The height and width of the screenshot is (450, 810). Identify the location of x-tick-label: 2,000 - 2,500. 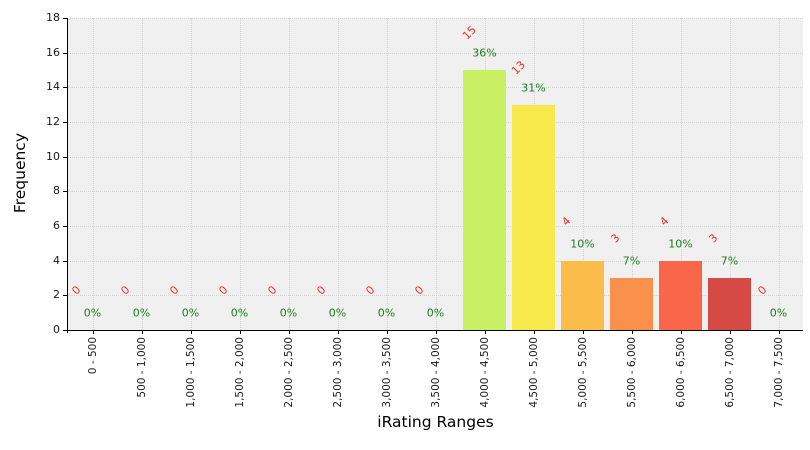
(288, 372).